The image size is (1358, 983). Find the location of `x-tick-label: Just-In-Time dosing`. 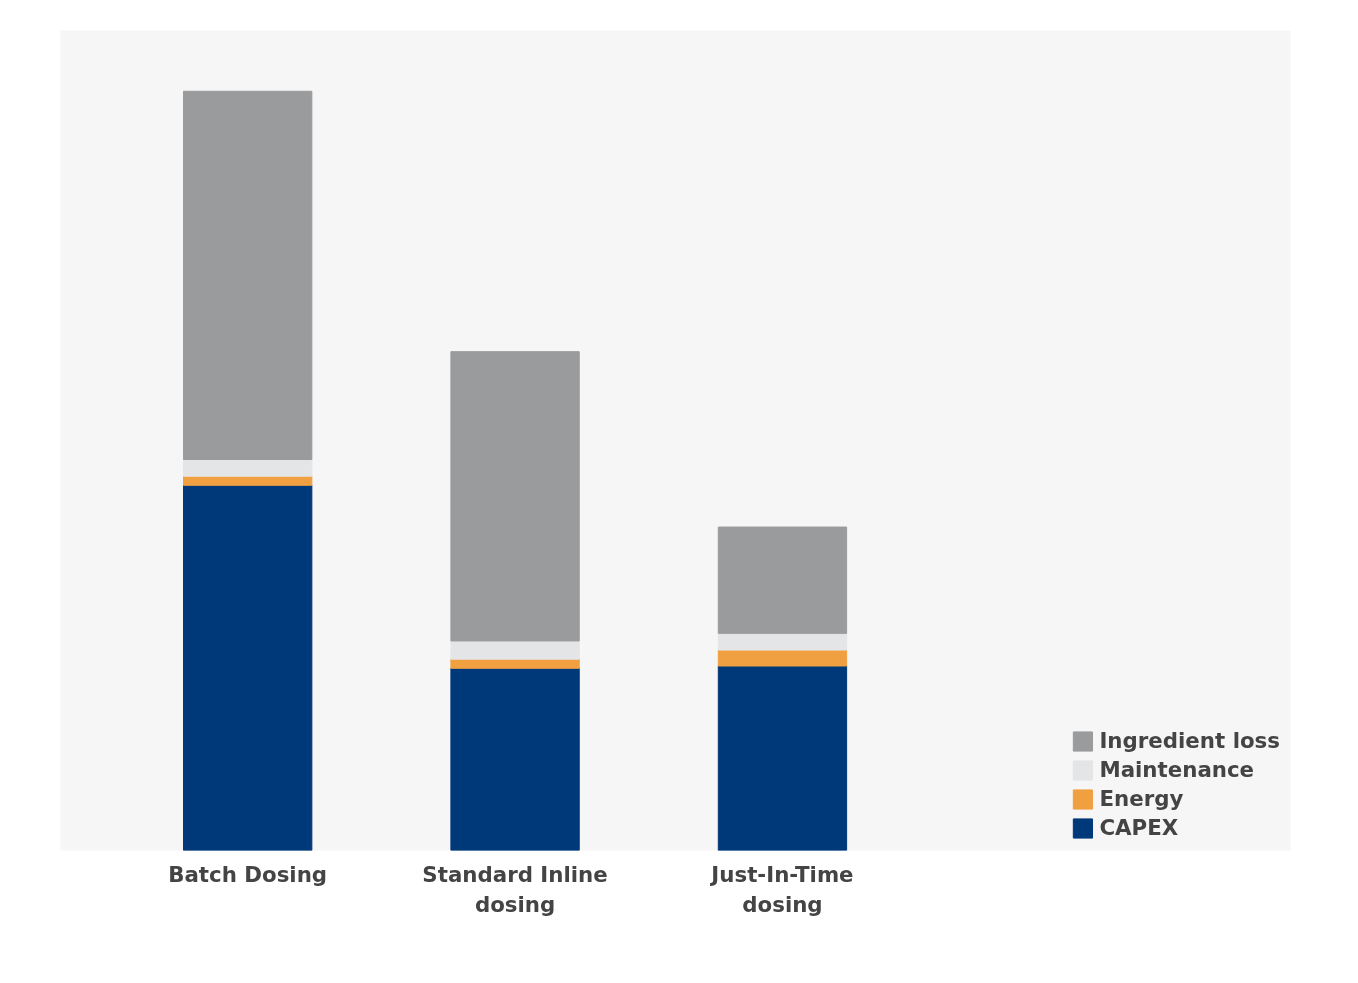

x-tick-label: Just-In-Time dosing is located at coordinates (781, 889).